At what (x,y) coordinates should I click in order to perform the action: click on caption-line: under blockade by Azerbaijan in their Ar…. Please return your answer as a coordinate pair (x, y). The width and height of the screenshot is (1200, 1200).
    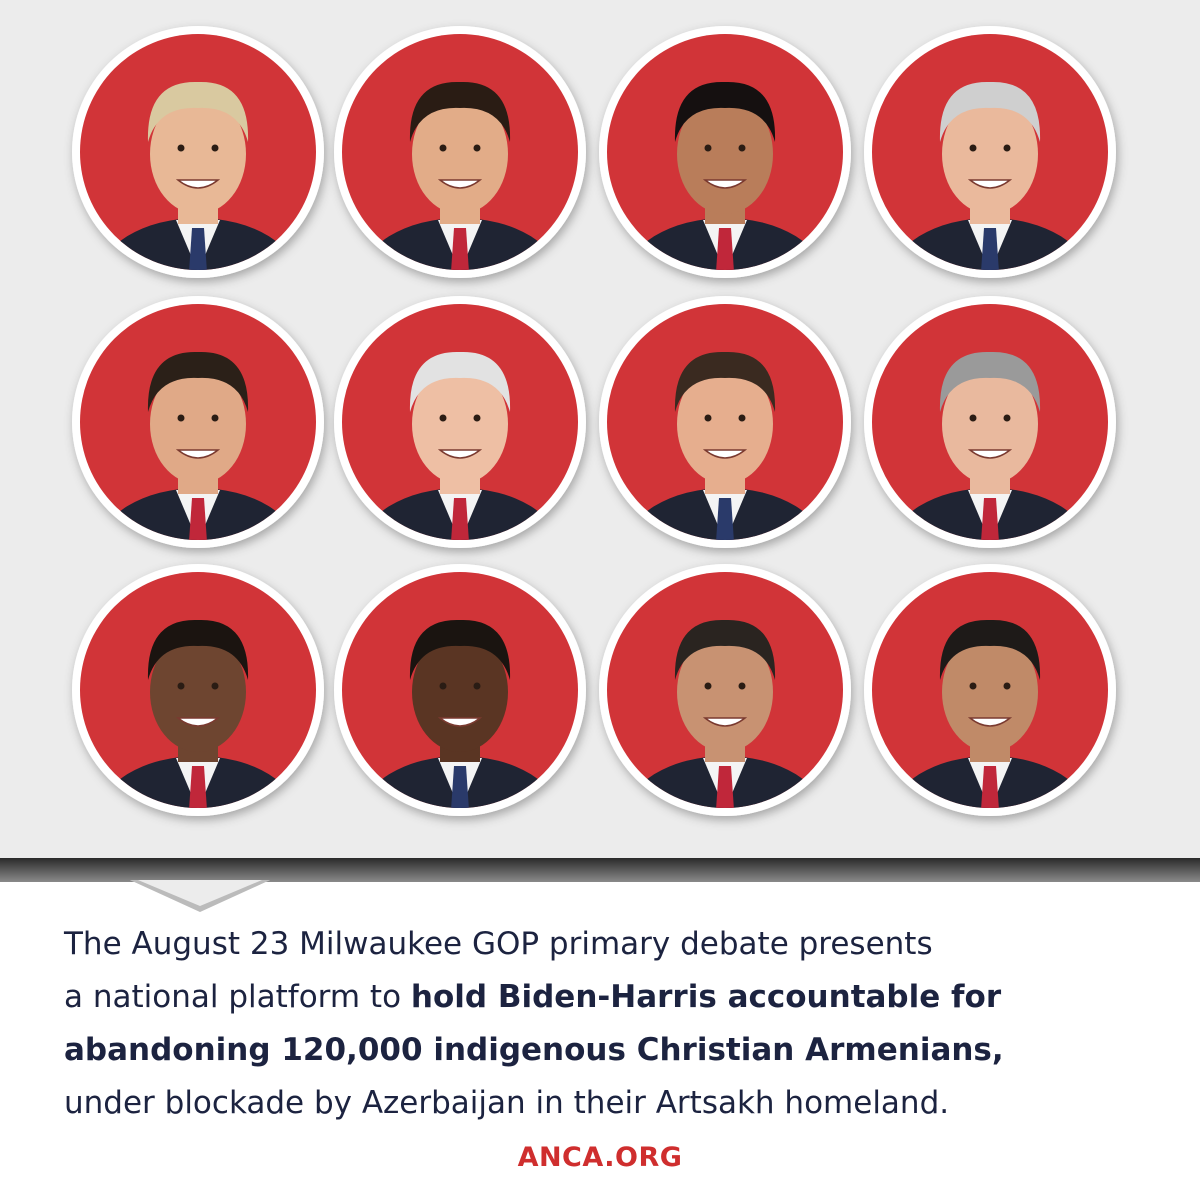
    Looking at the image, I should click on (614, 1103).